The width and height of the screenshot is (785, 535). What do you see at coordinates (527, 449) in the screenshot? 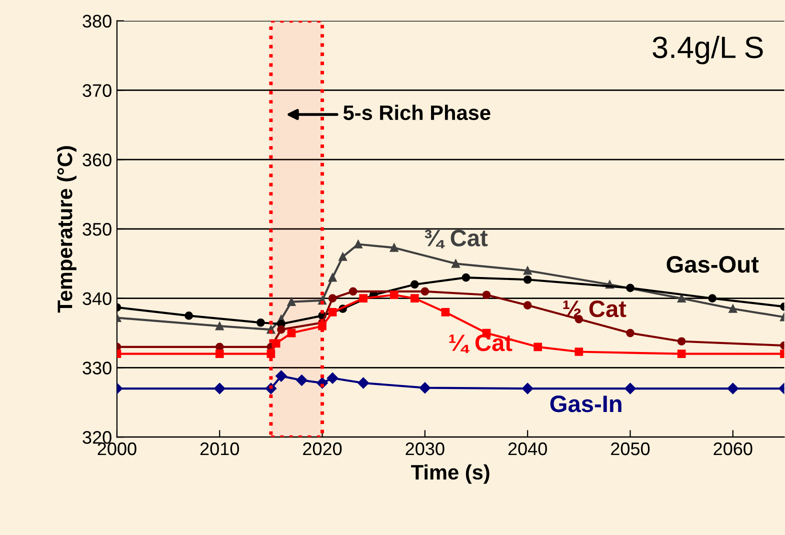
I see `x-tick-label: 2040` at bounding box center [527, 449].